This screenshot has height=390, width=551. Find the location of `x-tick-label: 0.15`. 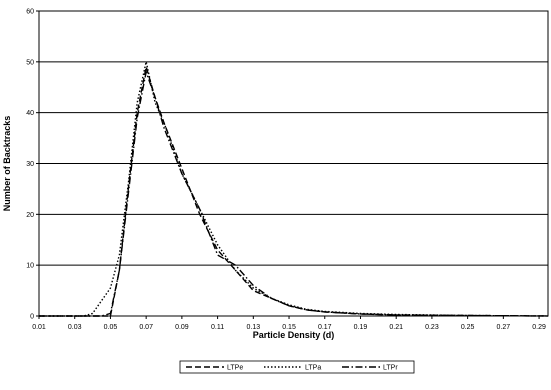

x-tick-label: 0.15 is located at coordinates (289, 327).